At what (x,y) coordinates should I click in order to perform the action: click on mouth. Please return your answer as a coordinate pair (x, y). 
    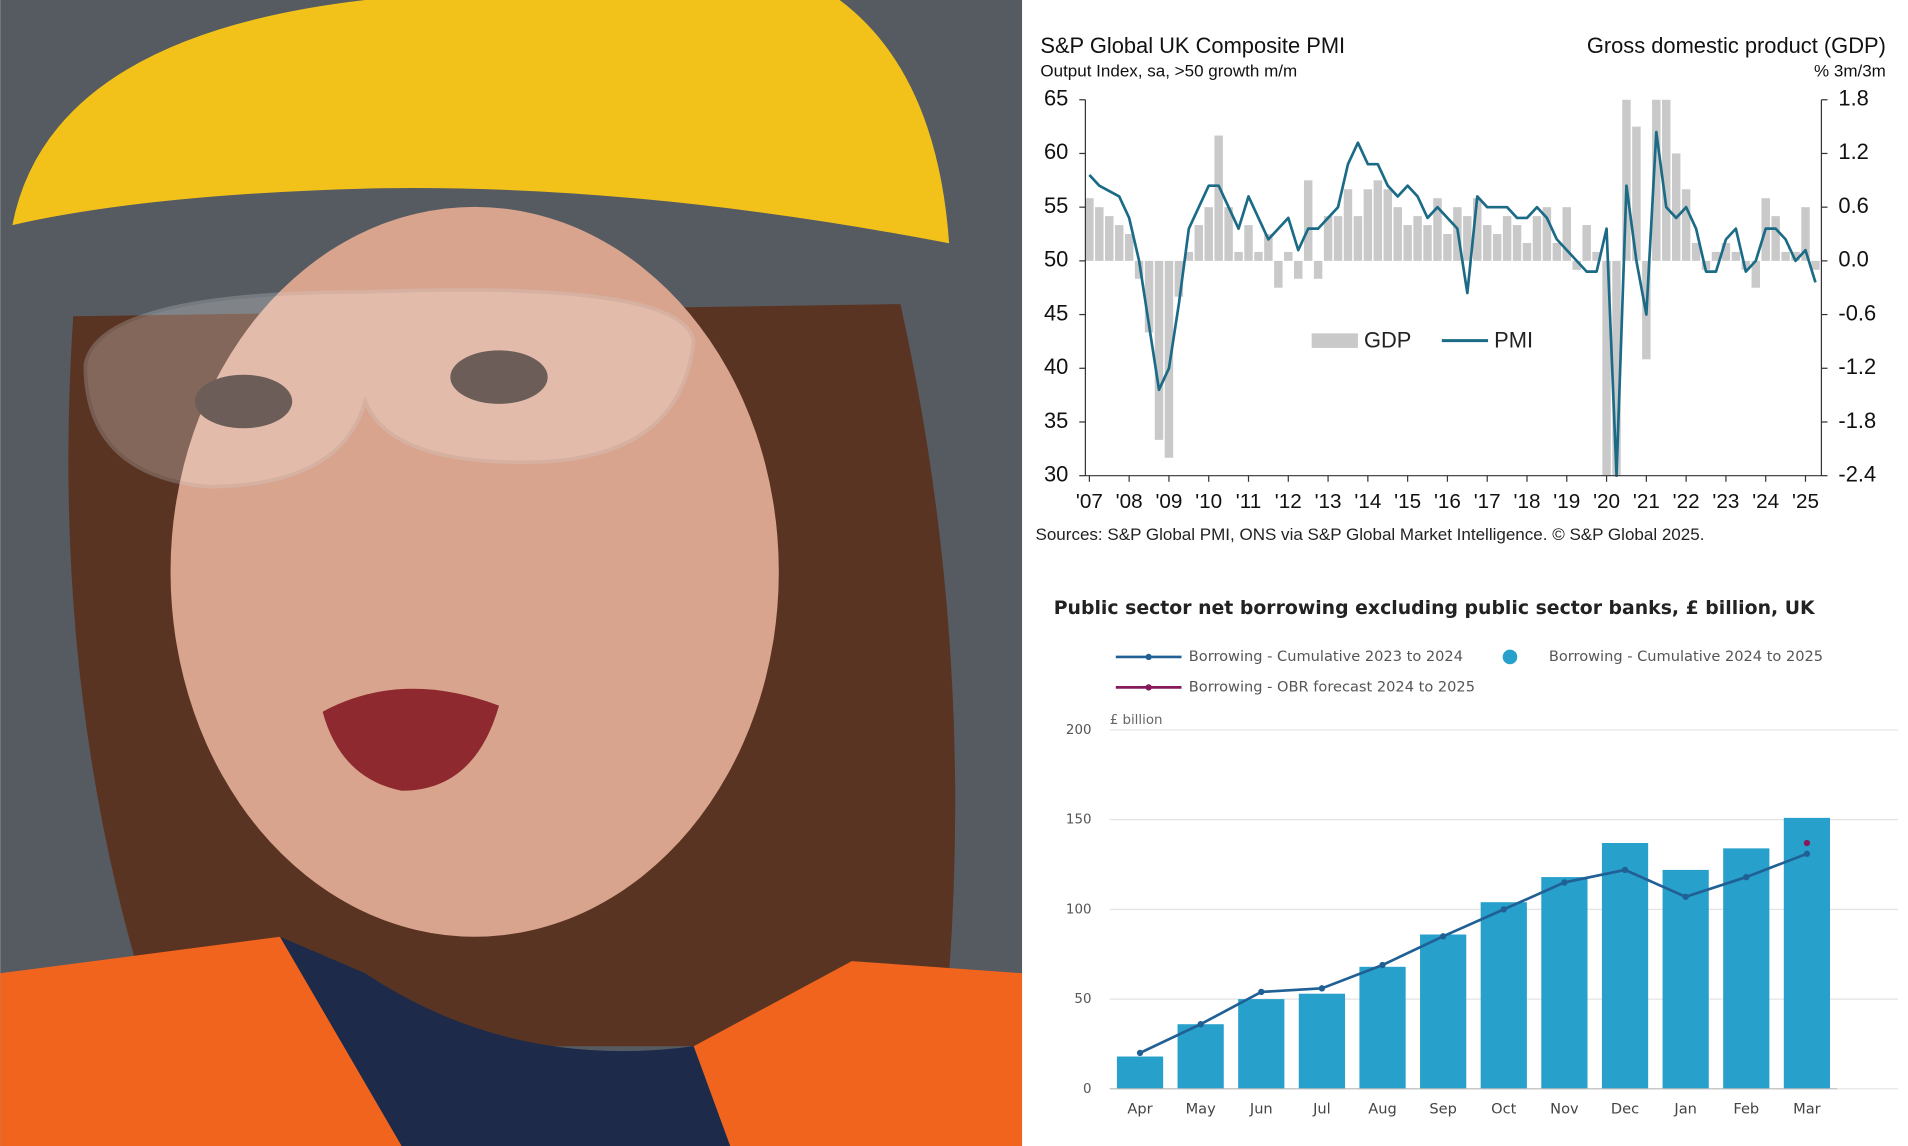
    Looking at the image, I should click on (411, 739).